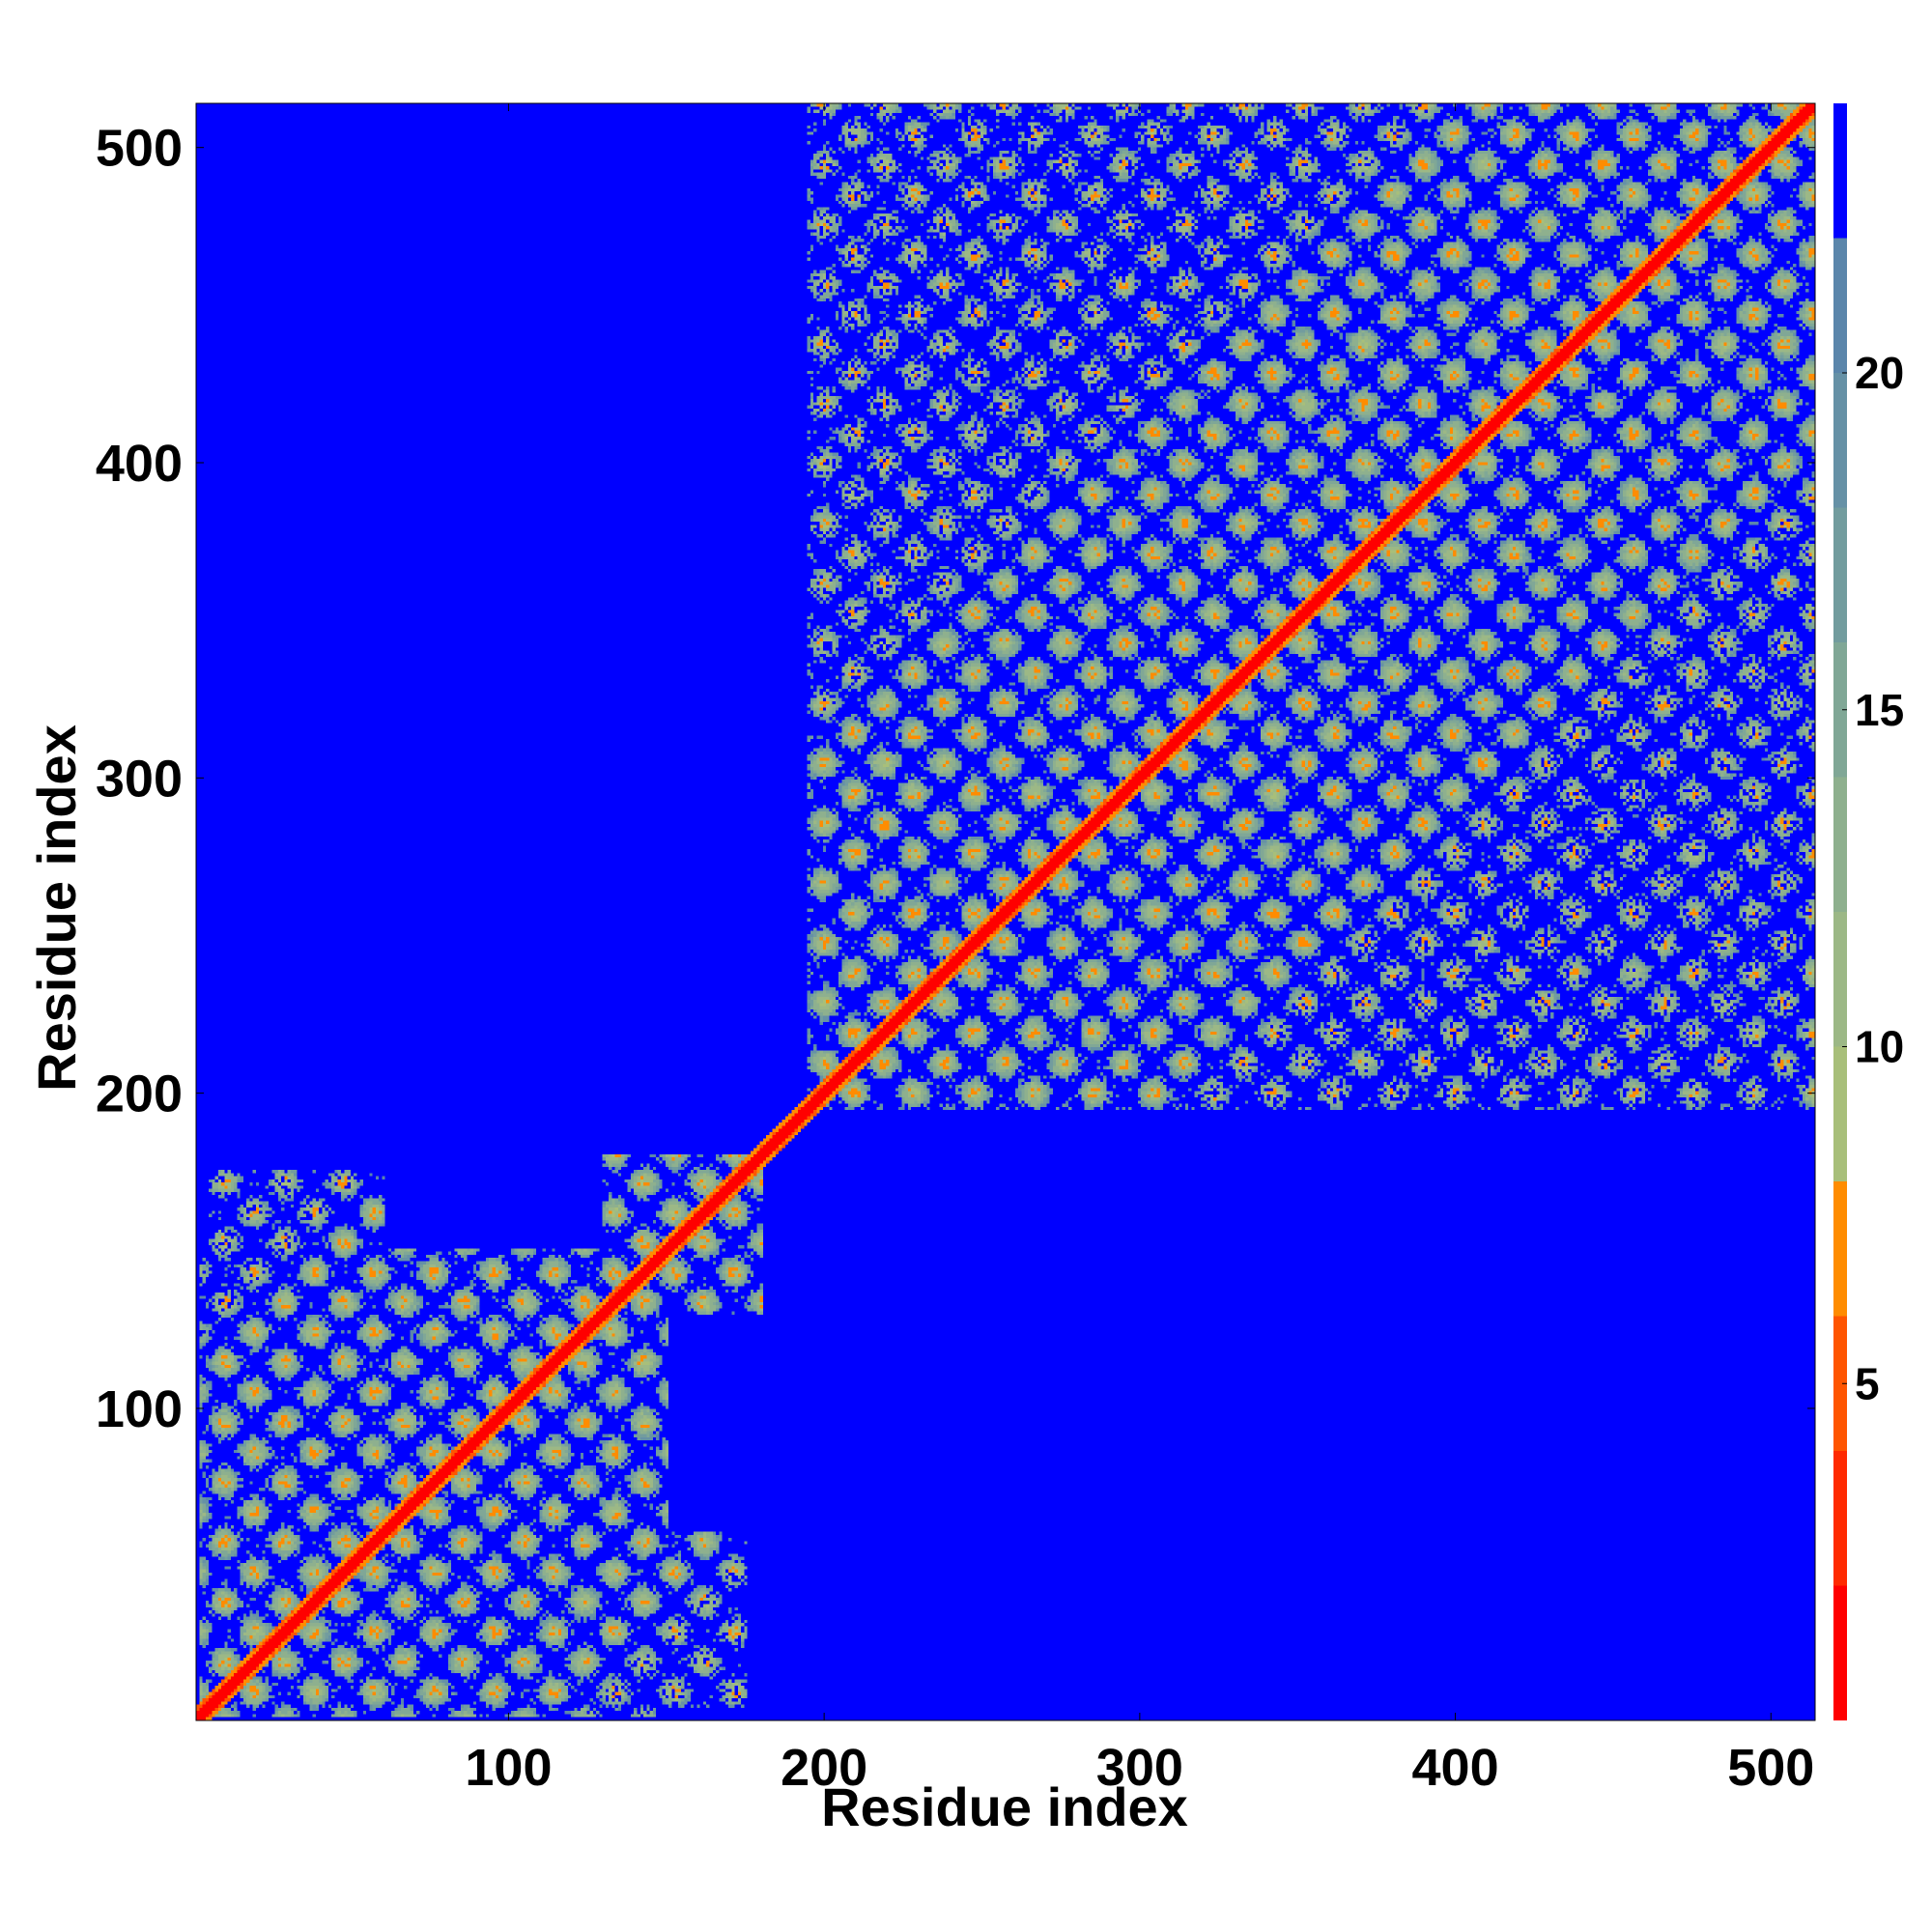 This screenshot has width=1932, height=1932. Describe the element at coordinates (824, 1768) in the screenshot. I see `x-tick-label: 200` at that location.